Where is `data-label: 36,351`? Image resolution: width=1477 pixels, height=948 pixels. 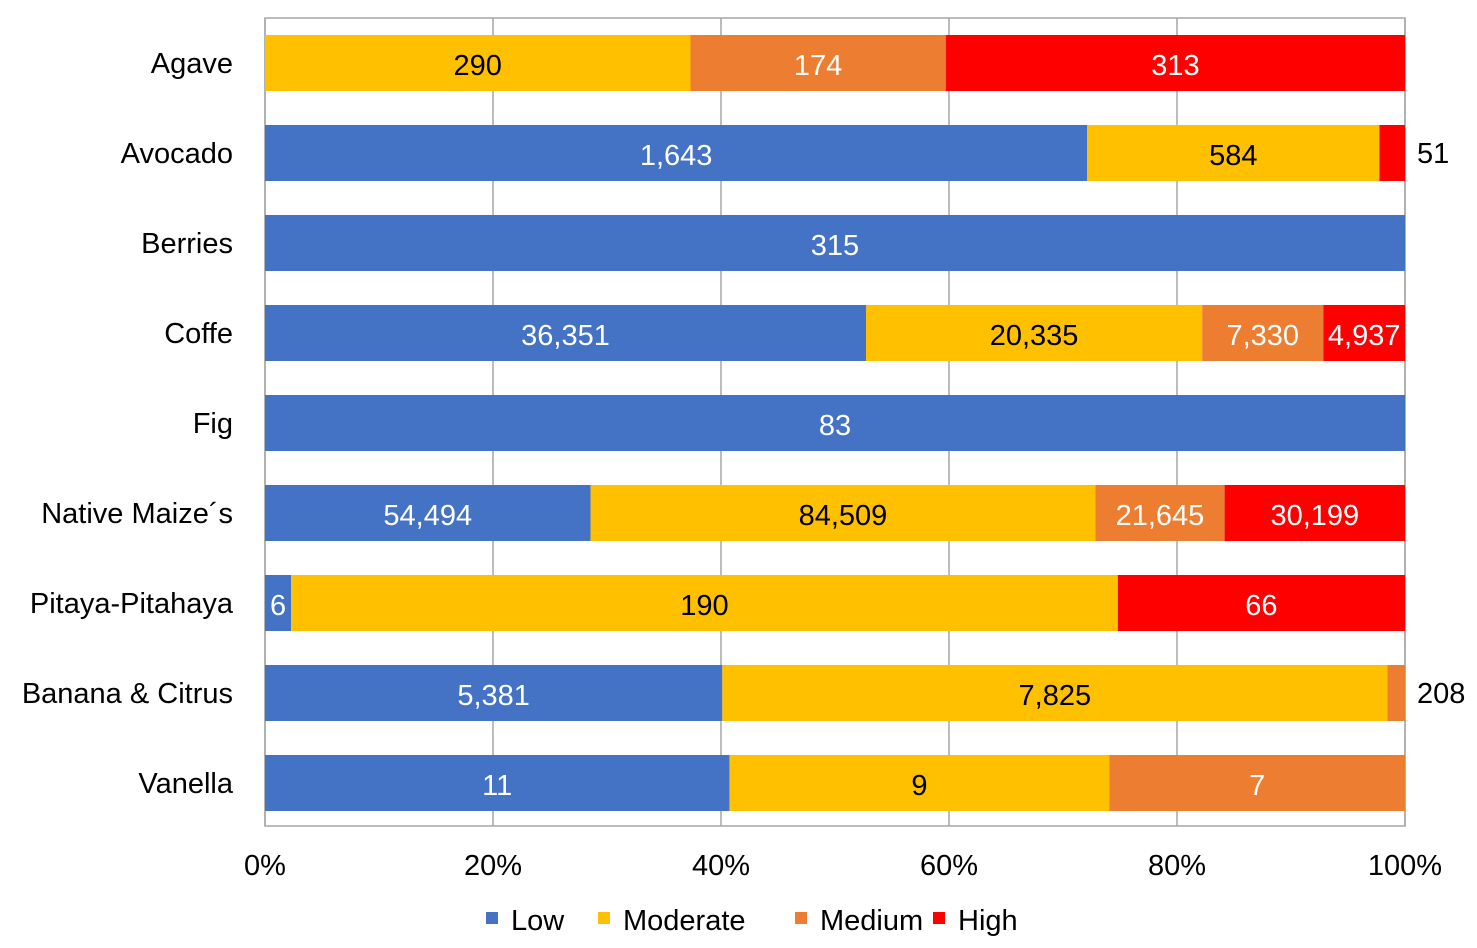
data-label: 36,351 is located at coordinates (565, 336).